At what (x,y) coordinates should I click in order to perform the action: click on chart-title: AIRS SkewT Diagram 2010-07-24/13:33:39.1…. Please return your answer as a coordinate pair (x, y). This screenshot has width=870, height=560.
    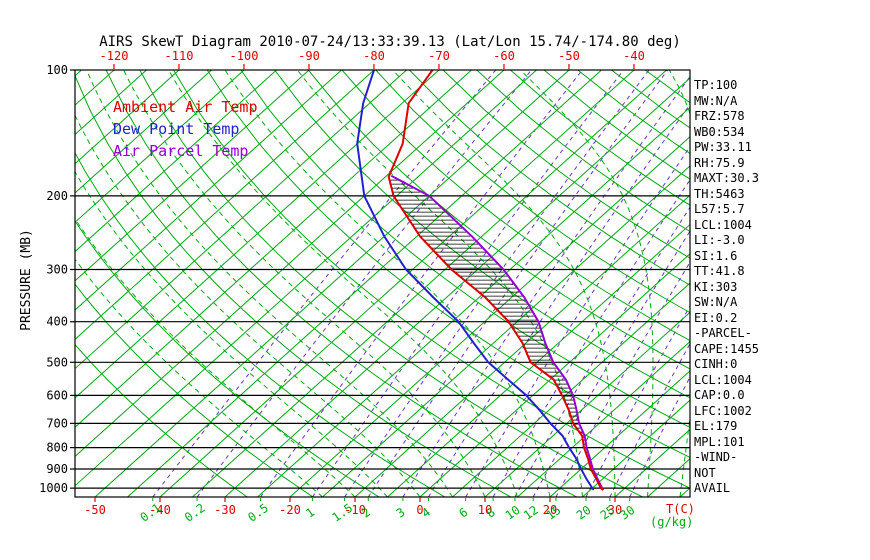
    Looking at the image, I should click on (390, 42).